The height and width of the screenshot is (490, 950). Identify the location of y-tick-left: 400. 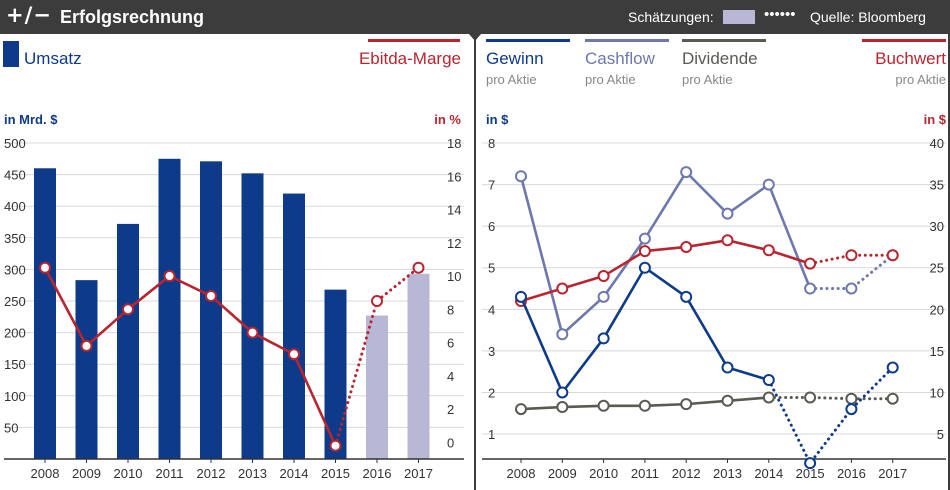
(15, 206).